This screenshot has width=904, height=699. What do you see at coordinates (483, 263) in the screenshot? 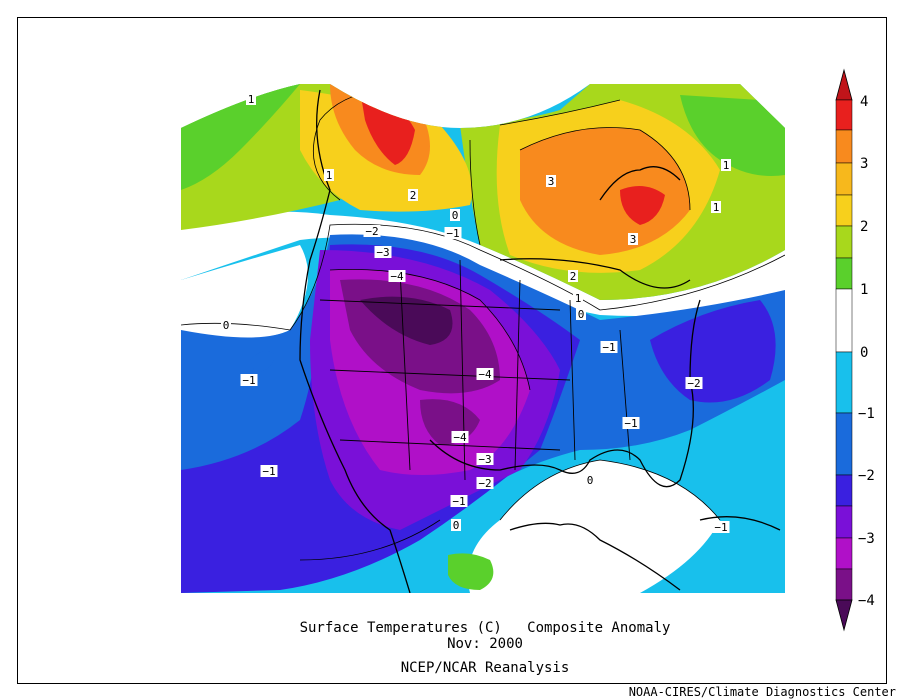
I see `field-white-north` at bounding box center [483, 263].